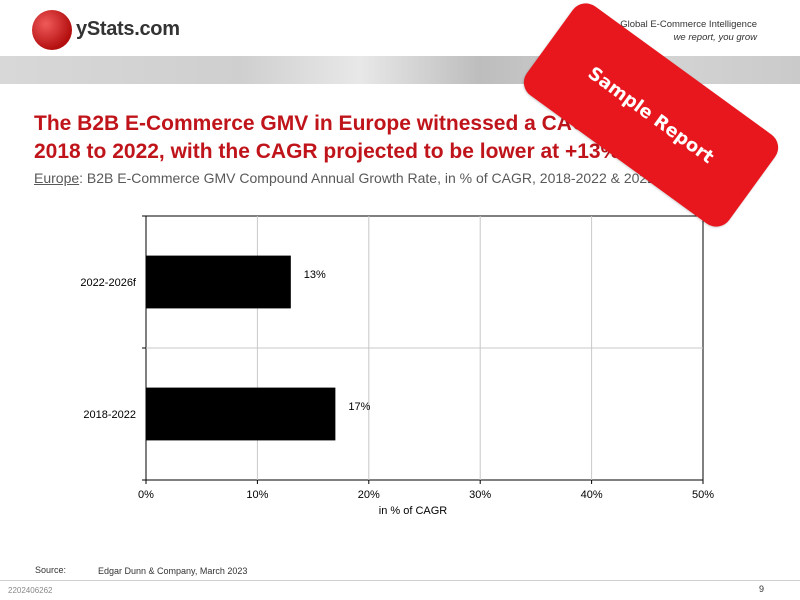 This screenshot has width=800, height=600. What do you see at coordinates (146, 495) in the screenshot?
I see `x-tick-label: 0%` at bounding box center [146, 495].